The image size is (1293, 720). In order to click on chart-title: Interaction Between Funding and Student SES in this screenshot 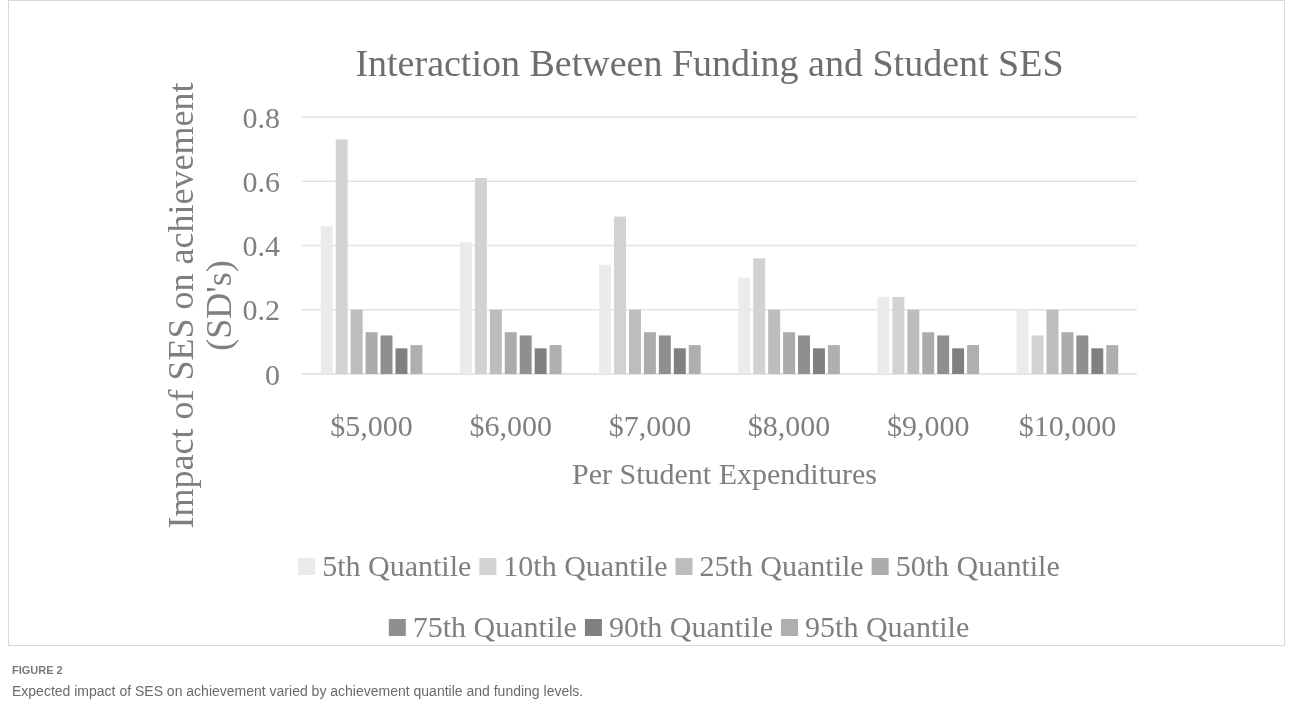, I will do `click(709, 63)`.